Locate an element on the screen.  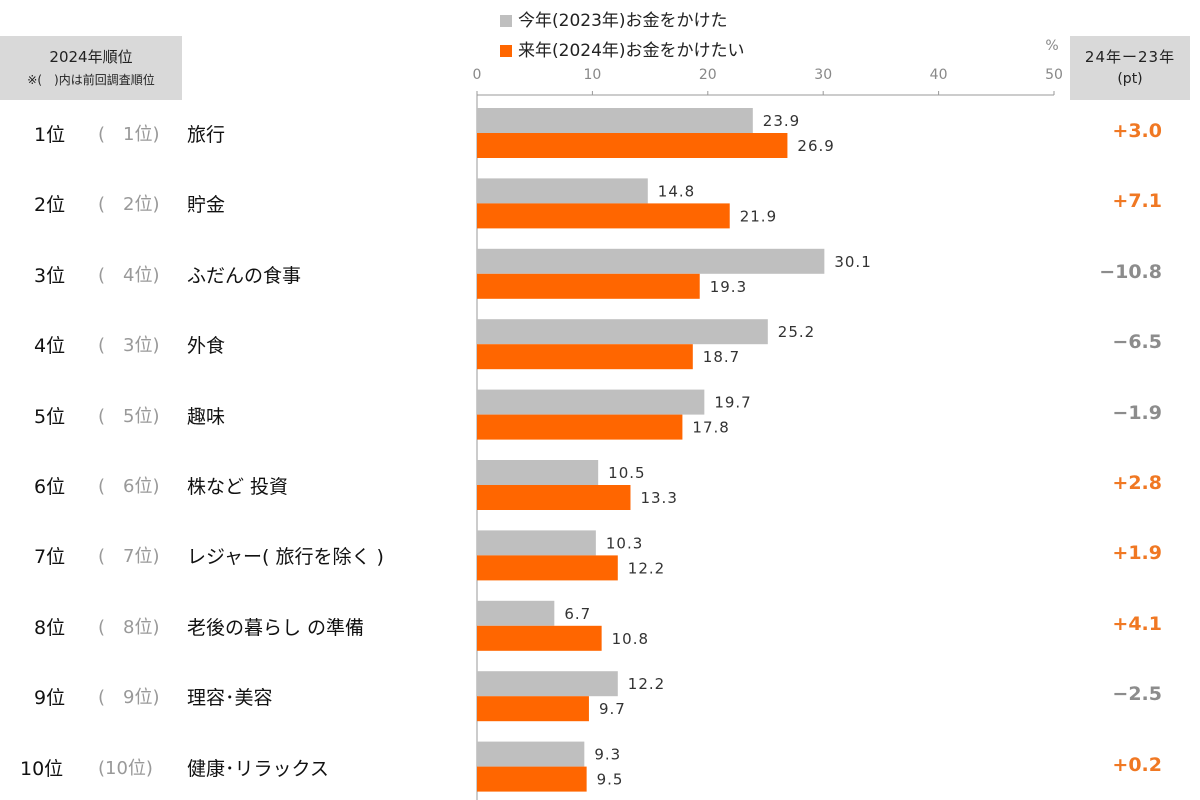
x-tick-label: 50 is located at coordinates (1054, 75).